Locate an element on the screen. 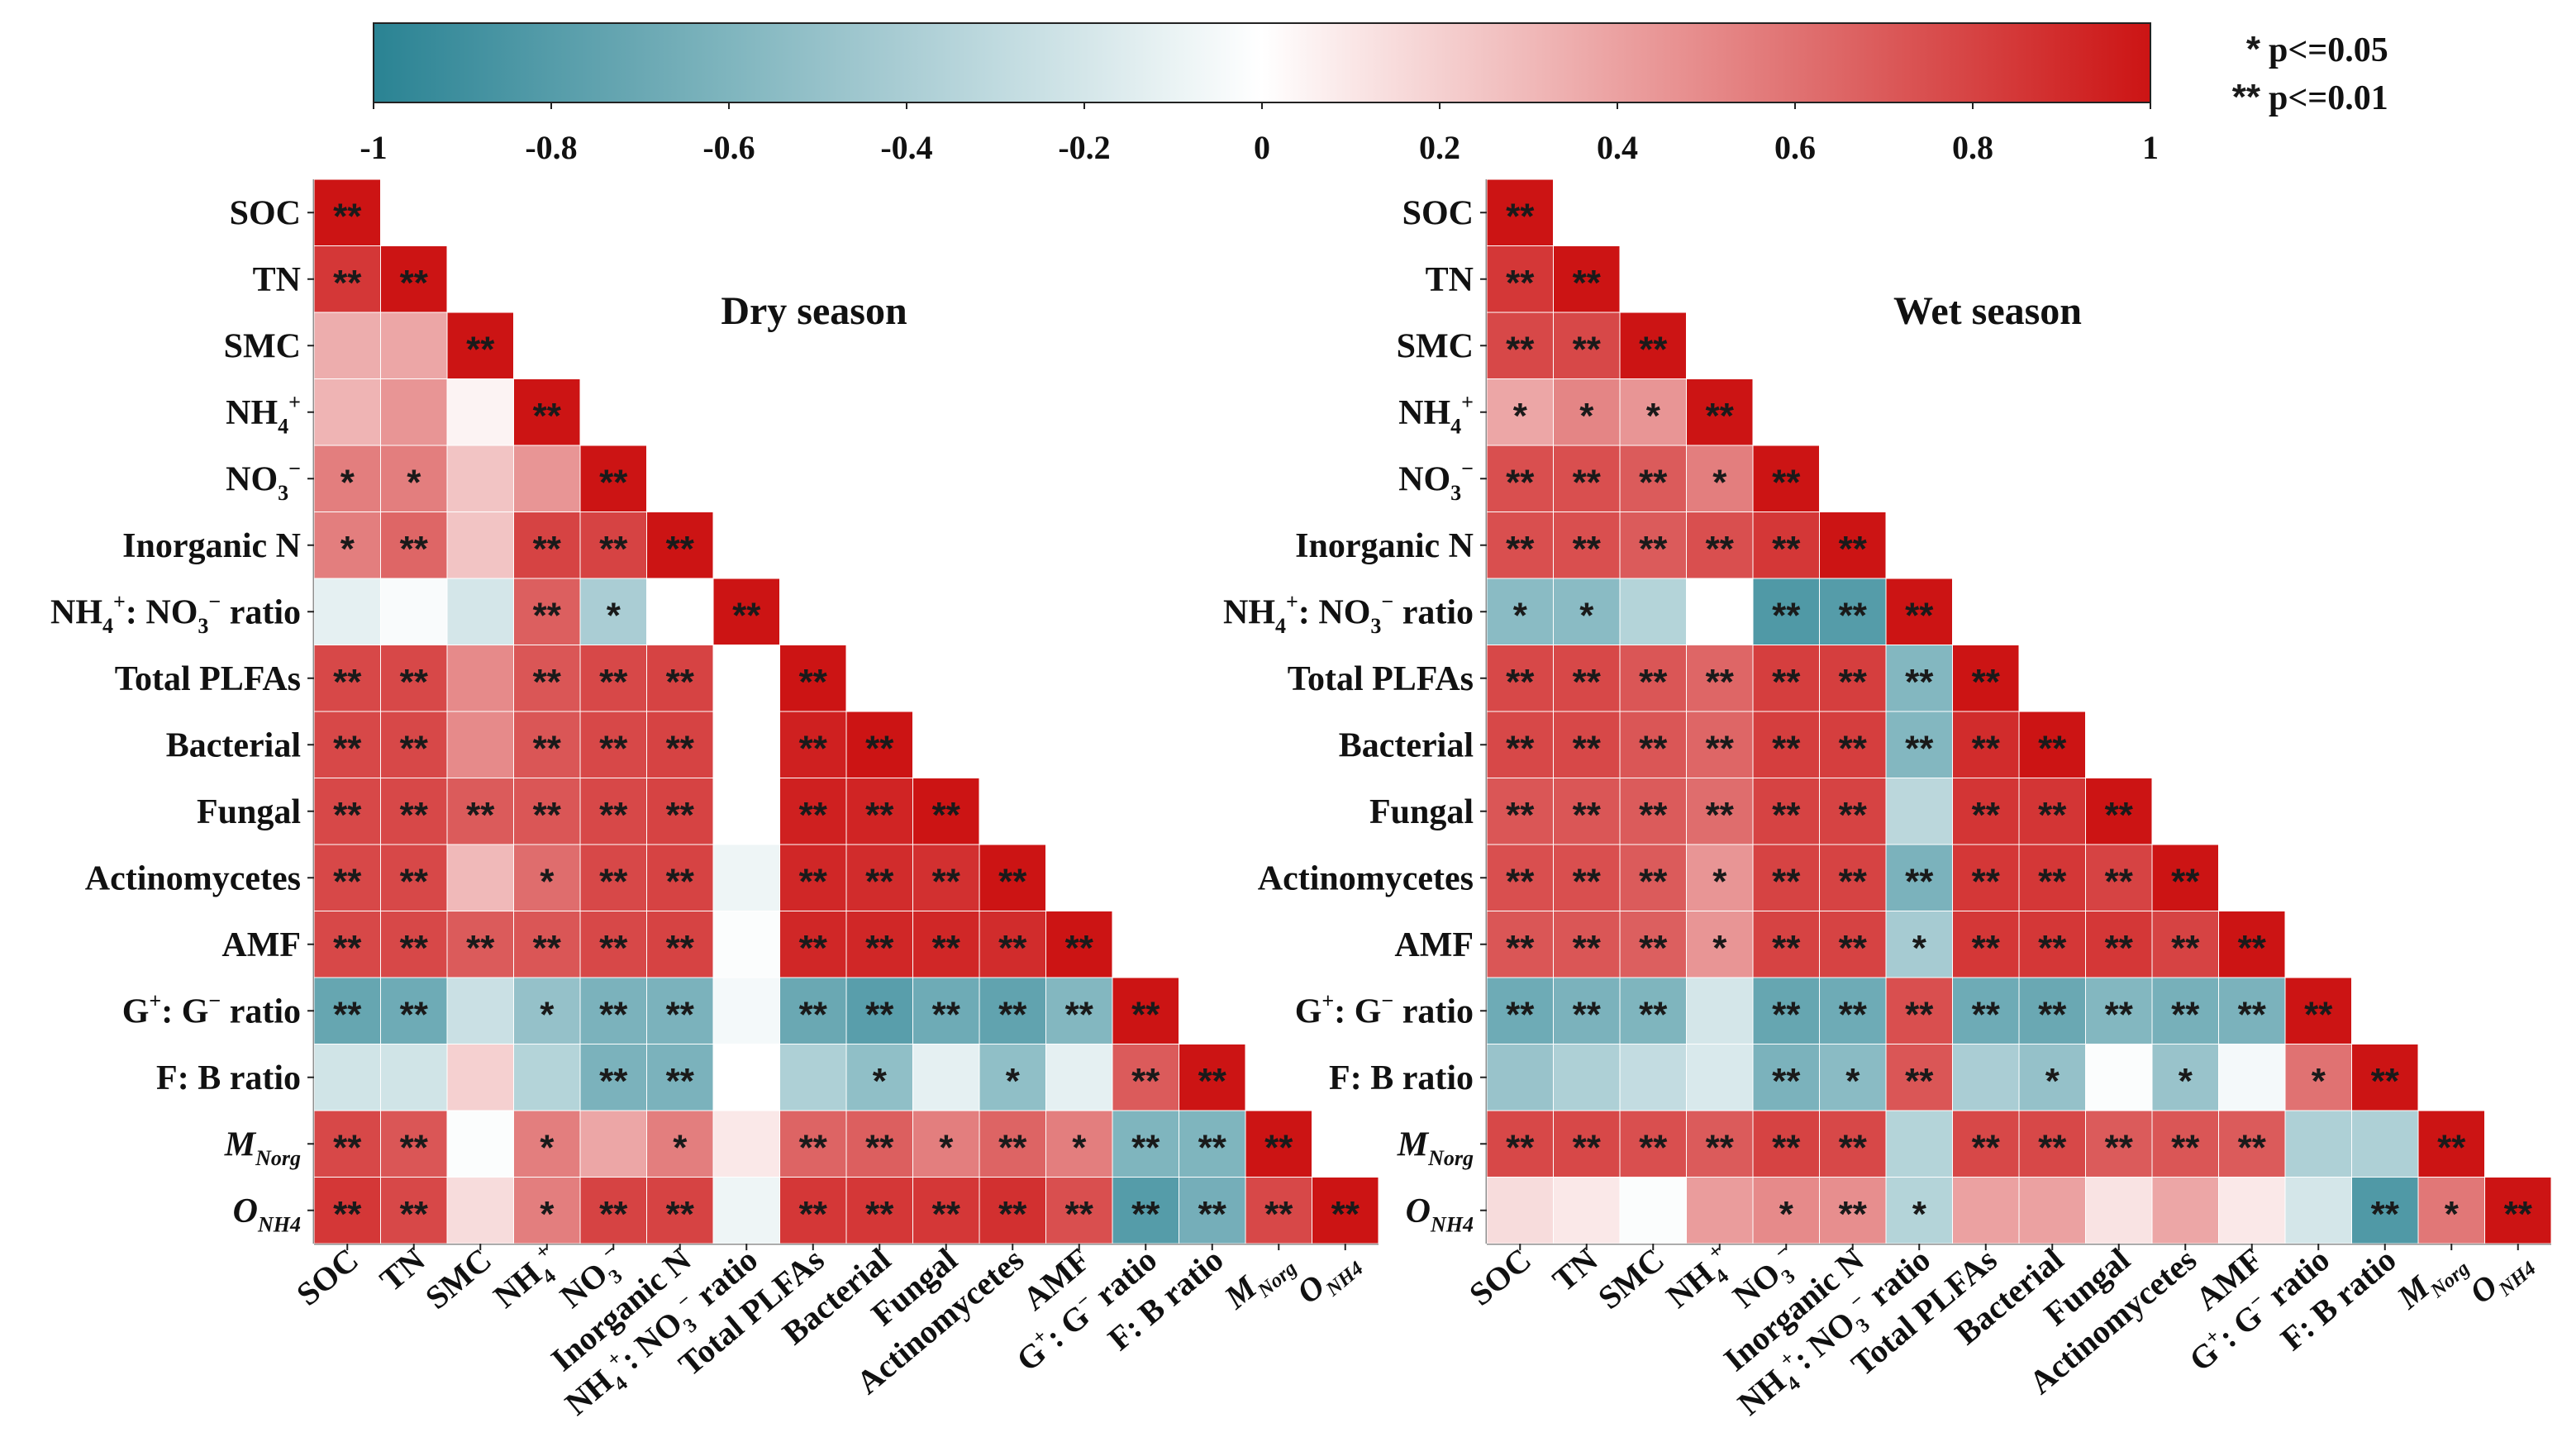 This screenshot has width=2562, height=1456. row-label-bacterial: Bacterial is located at coordinates (1406, 745).